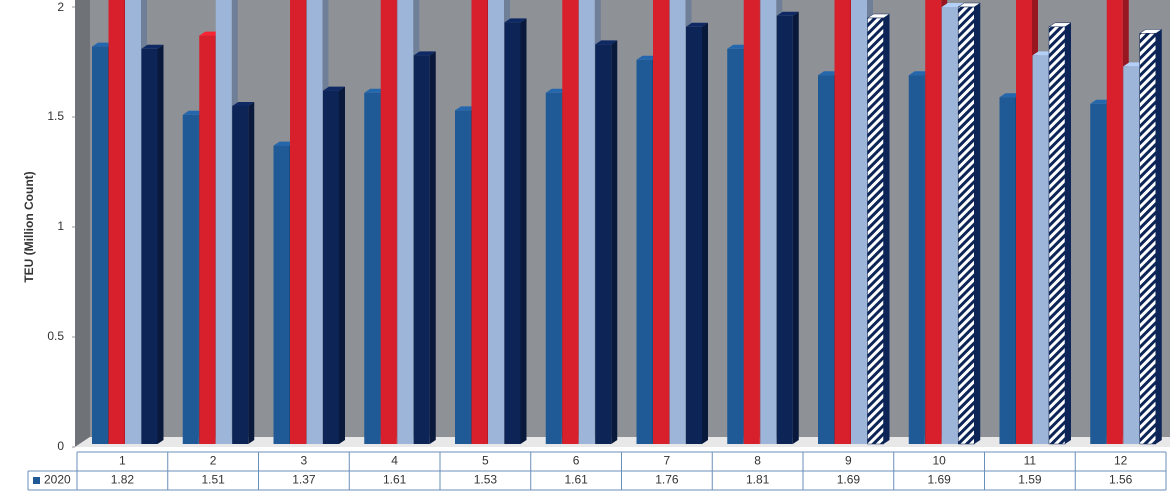 Image resolution: width=1170 pixels, height=500 pixels. Describe the element at coordinates (60, 7) in the screenshot. I see `y-tick-label: 2` at that location.